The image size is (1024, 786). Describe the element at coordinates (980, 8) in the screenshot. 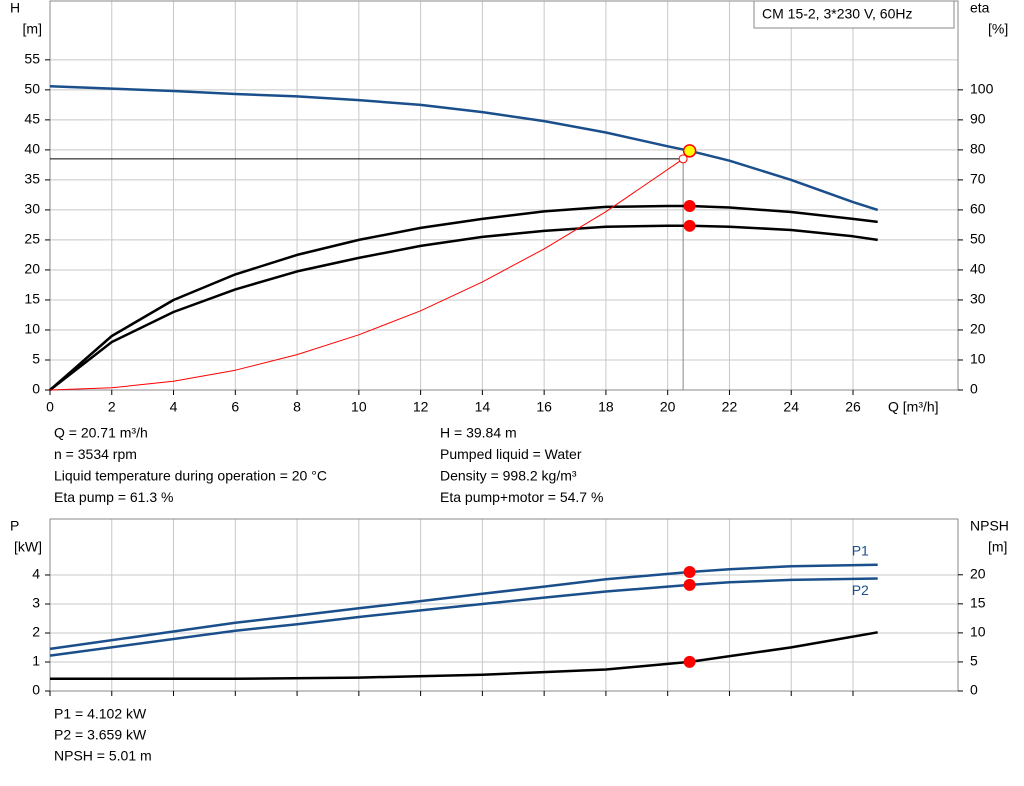

I see `y2-axis-label: eta` at that location.